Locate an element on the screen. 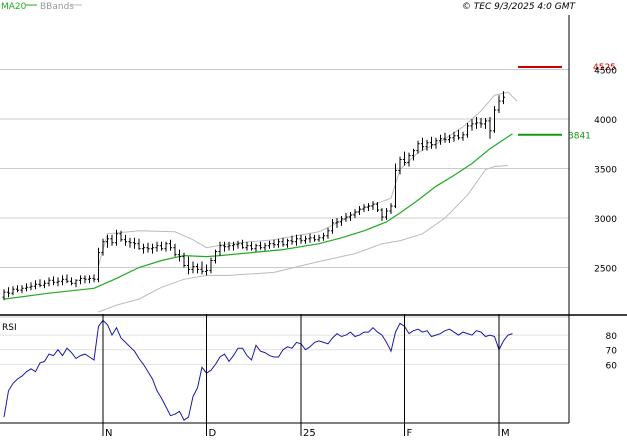 This screenshot has width=627, height=444. rsi-y-tick-70: 70 is located at coordinates (612, 352).